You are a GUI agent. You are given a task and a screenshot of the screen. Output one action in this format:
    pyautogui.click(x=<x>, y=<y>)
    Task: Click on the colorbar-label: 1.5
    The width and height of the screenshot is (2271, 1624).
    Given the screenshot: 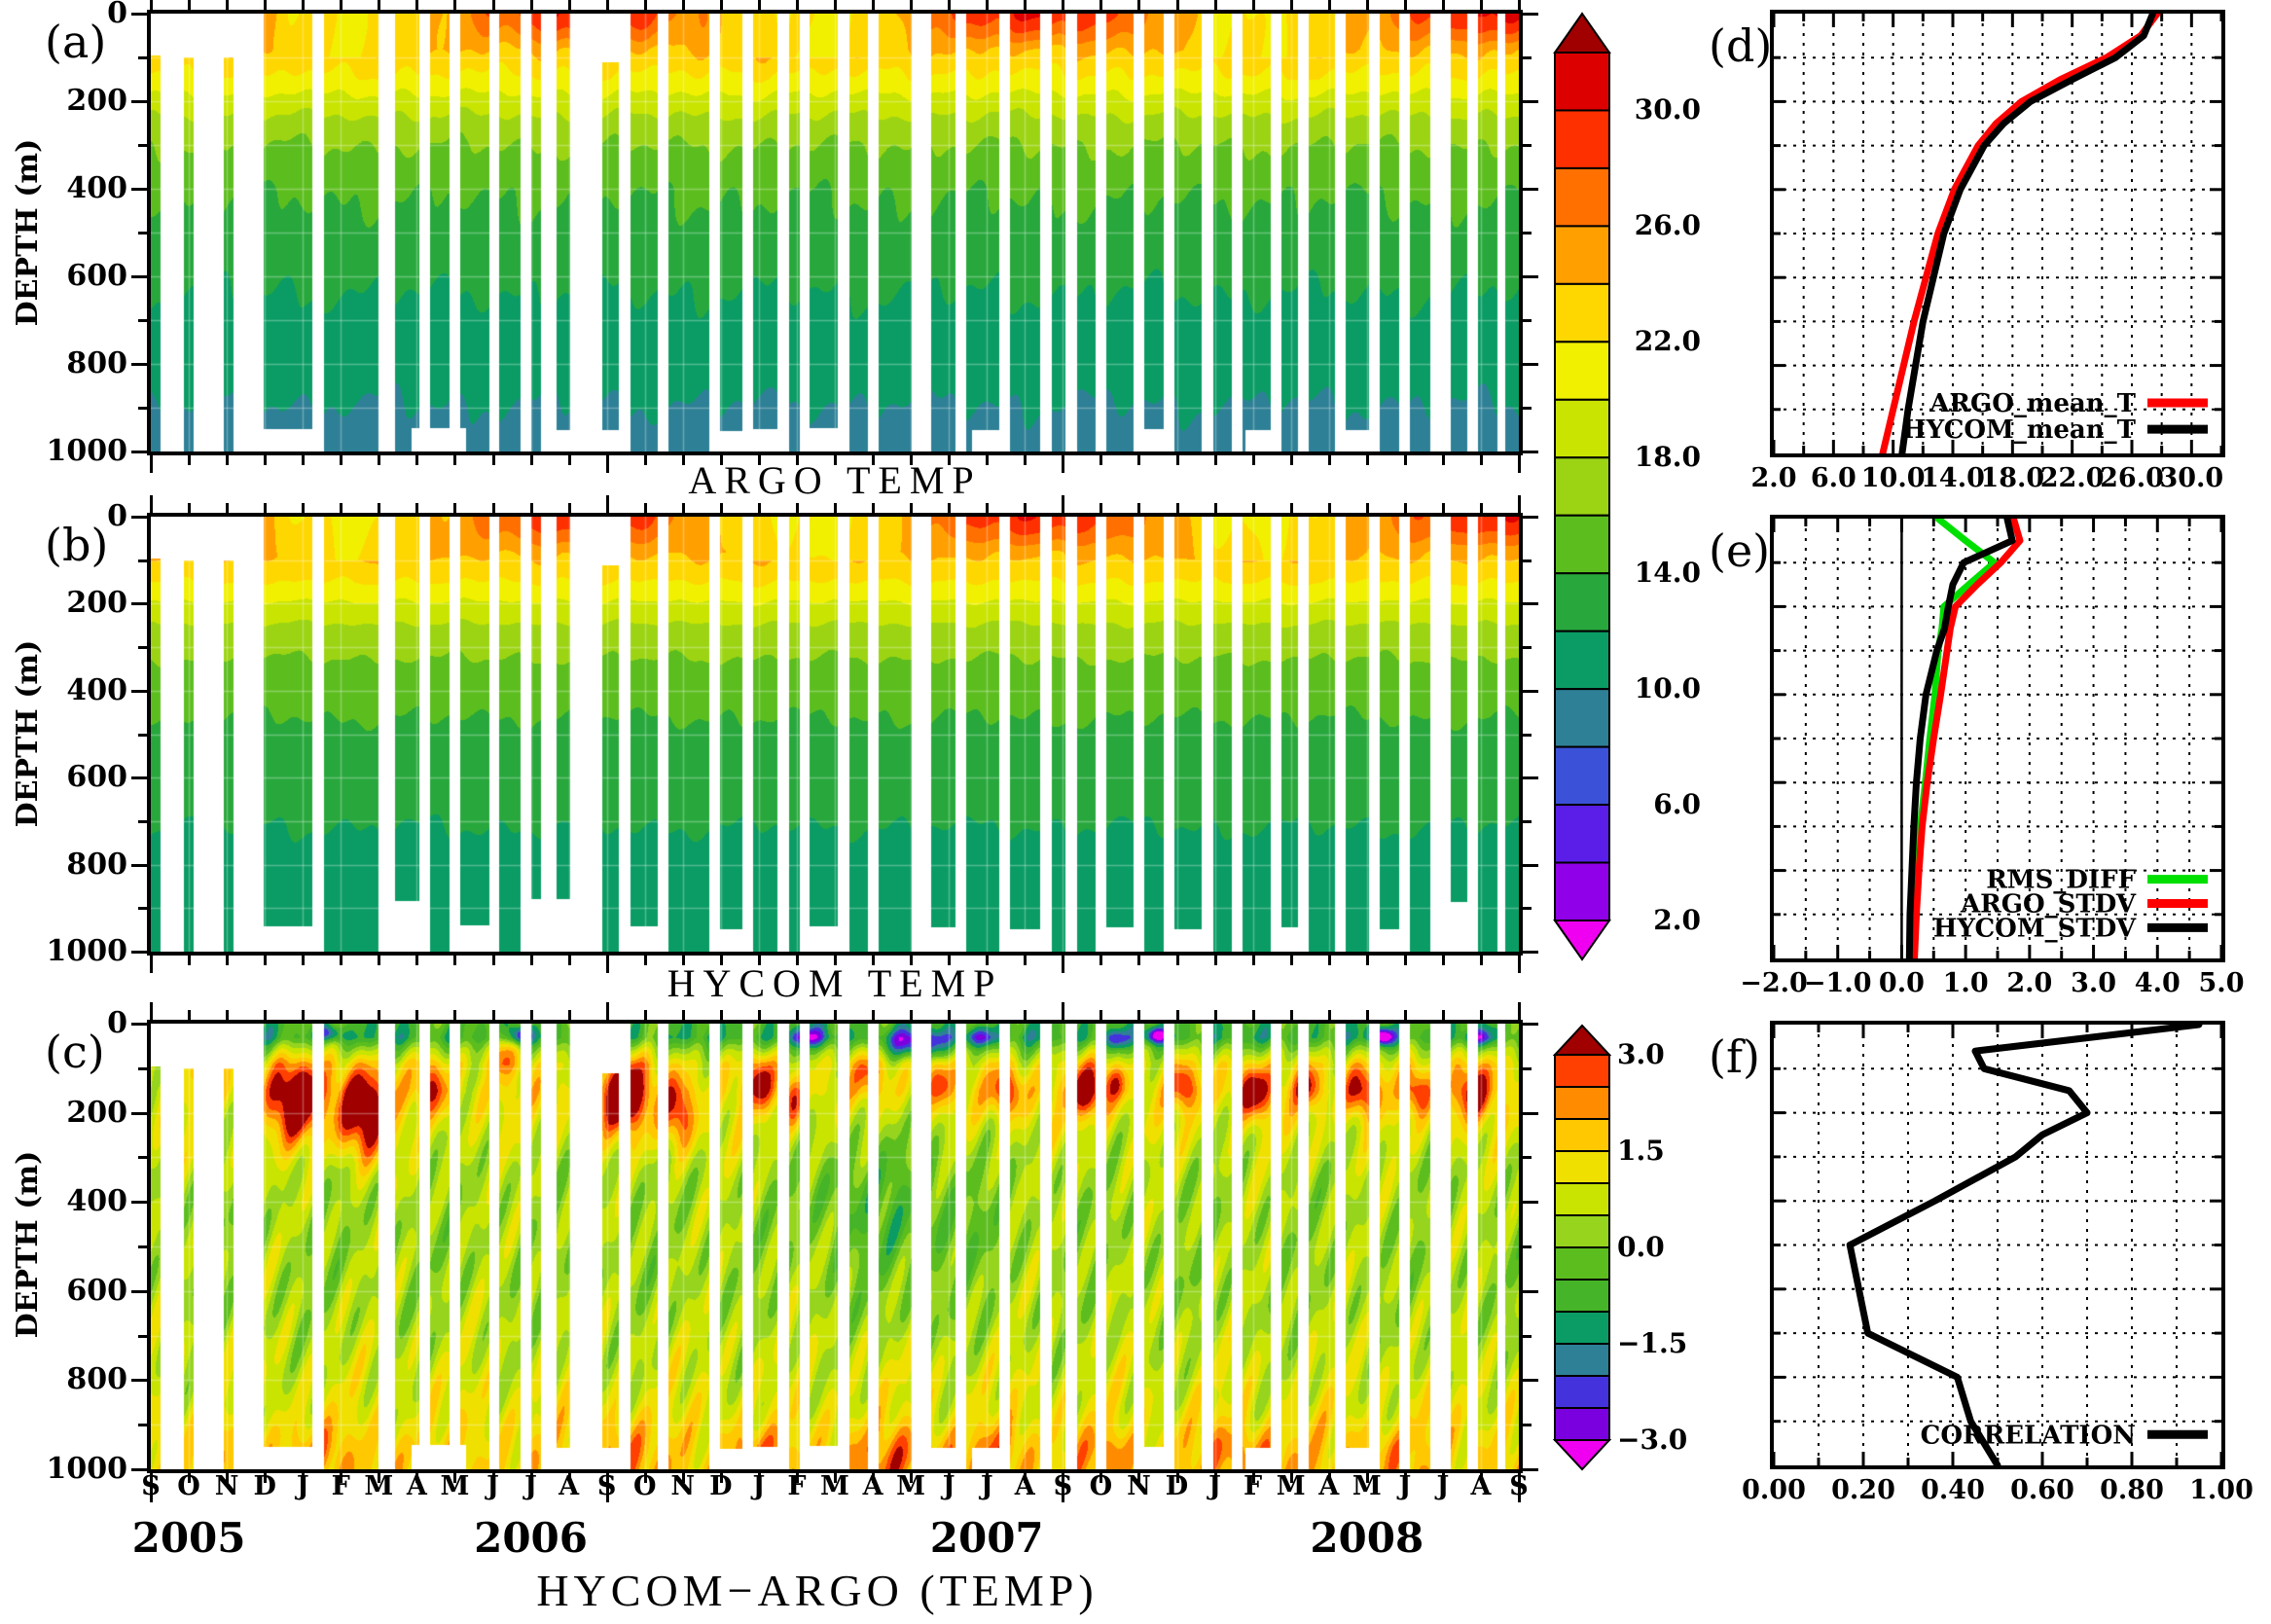 What is the action you would take?
    pyautogui.click(x=1641, y=1151)
    